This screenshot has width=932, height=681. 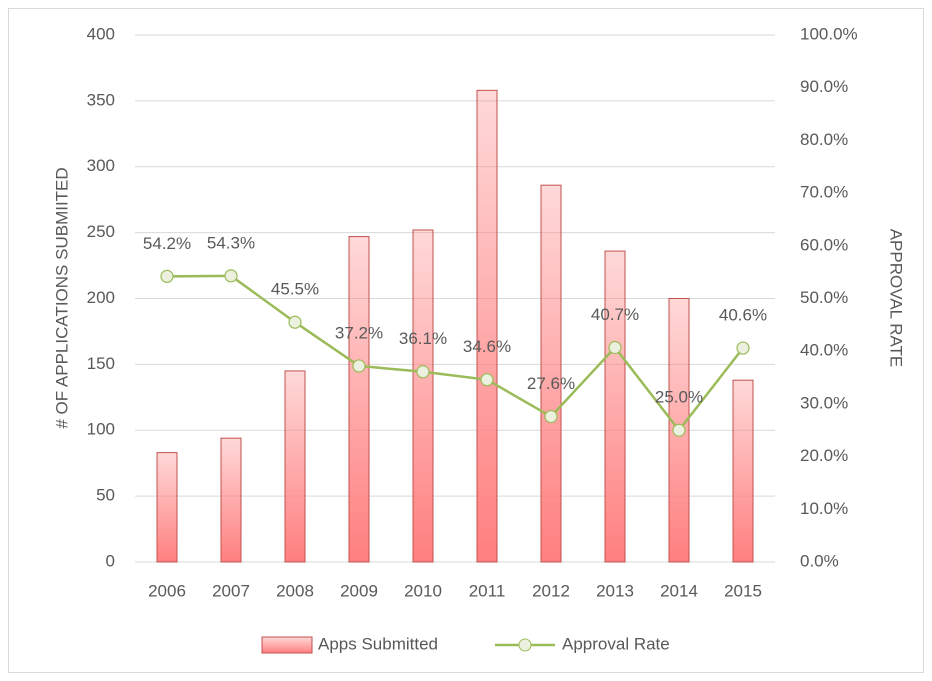 I want to click on y-tick-label: 300, so click(x=101, y=165).